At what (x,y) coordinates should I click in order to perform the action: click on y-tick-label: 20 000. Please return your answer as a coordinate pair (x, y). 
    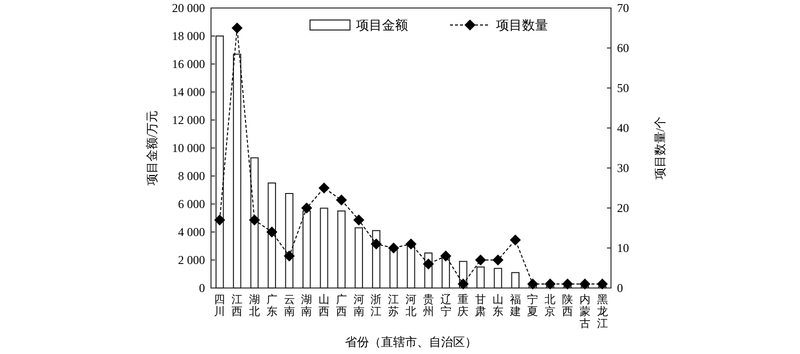
    Looking at the image, I should click on (188, 8).